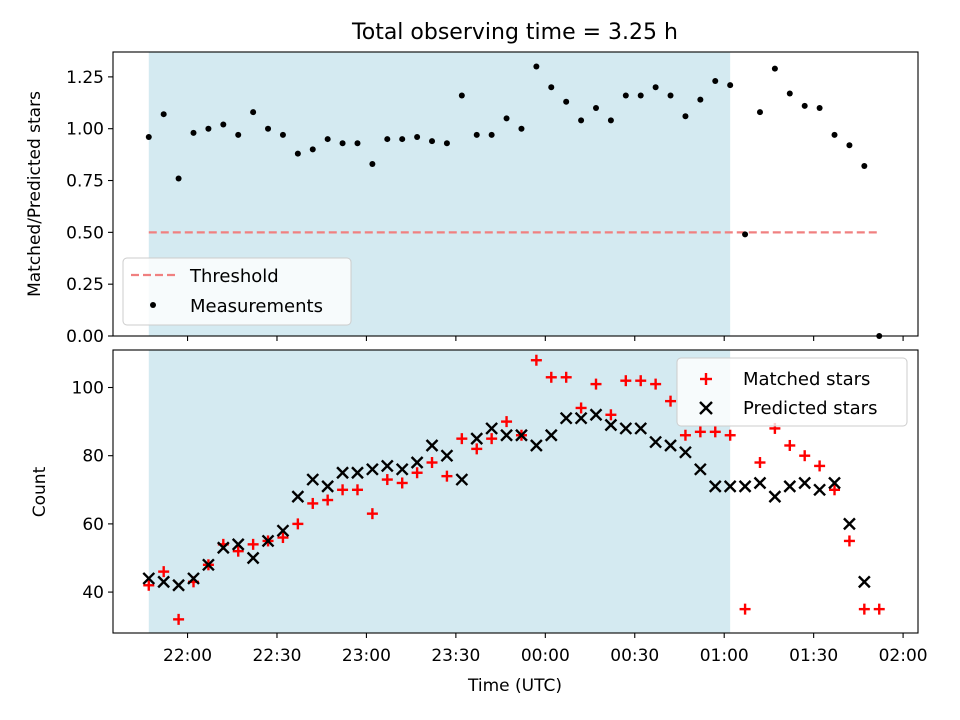 This screenshot has width=960, height=720. I want to click on y-tick-label: 0.50, so click(85, 233).